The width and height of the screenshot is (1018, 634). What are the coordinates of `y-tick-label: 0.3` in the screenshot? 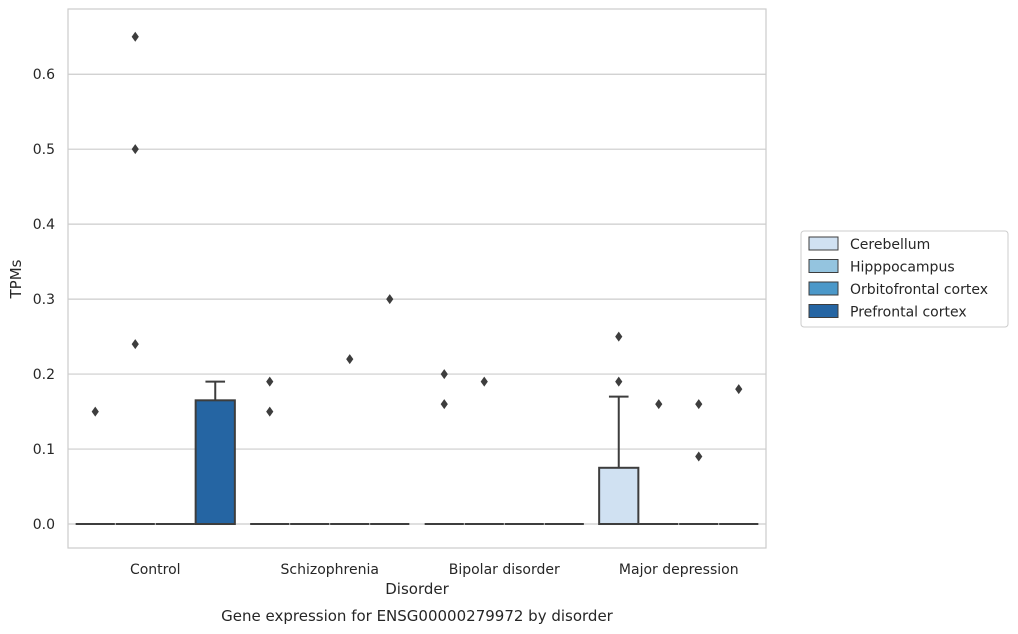 It's located at (44, 300).